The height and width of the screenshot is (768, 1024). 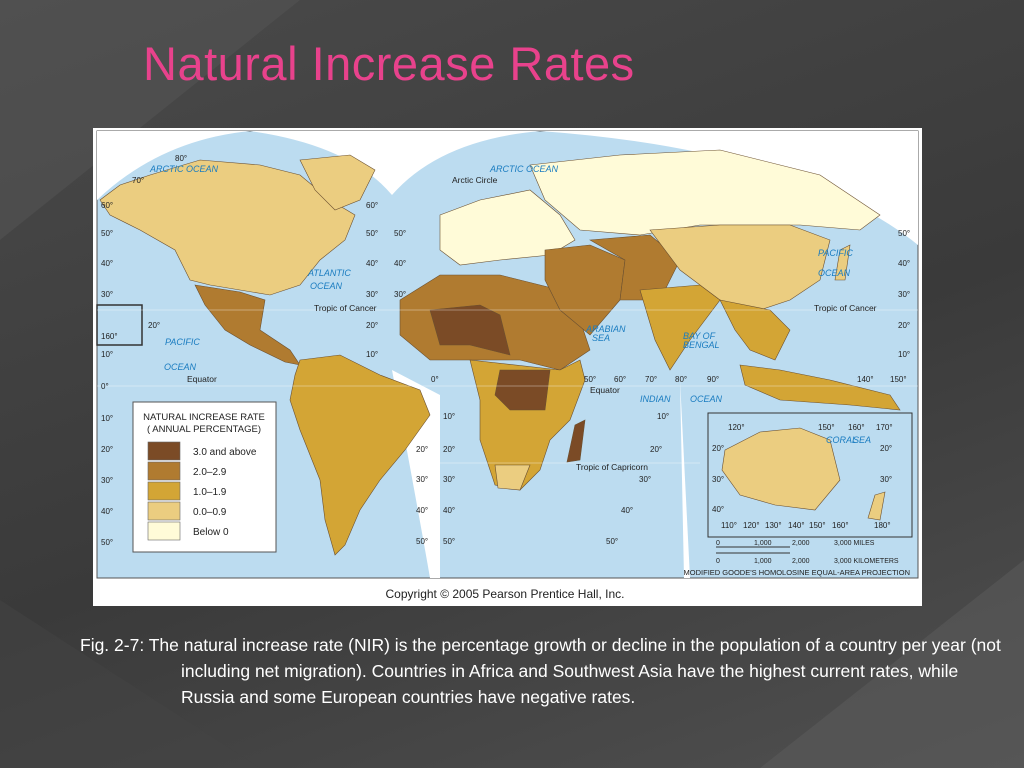 What do you see at coordinates (651, 379) in the screenshot?
I see `graticule-label: 70°` at bounding box center [651, 379].